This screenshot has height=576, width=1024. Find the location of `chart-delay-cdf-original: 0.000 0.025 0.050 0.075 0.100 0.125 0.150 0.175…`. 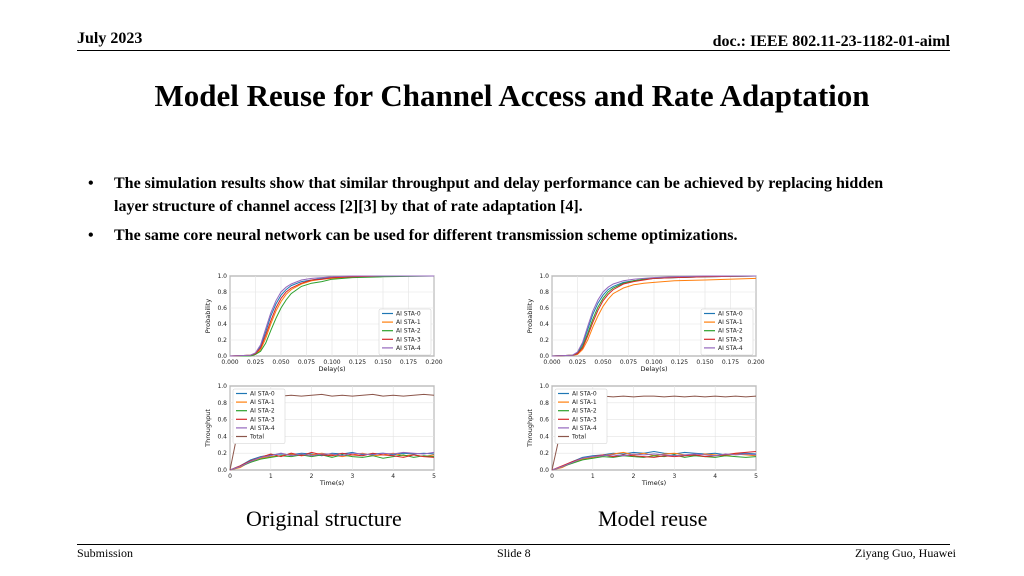

chart-delay-cdf-original: 0.000 0.025 0.050 0.075 0.100 0.125 0.150 0.175… is located at coordinates (323, 323).